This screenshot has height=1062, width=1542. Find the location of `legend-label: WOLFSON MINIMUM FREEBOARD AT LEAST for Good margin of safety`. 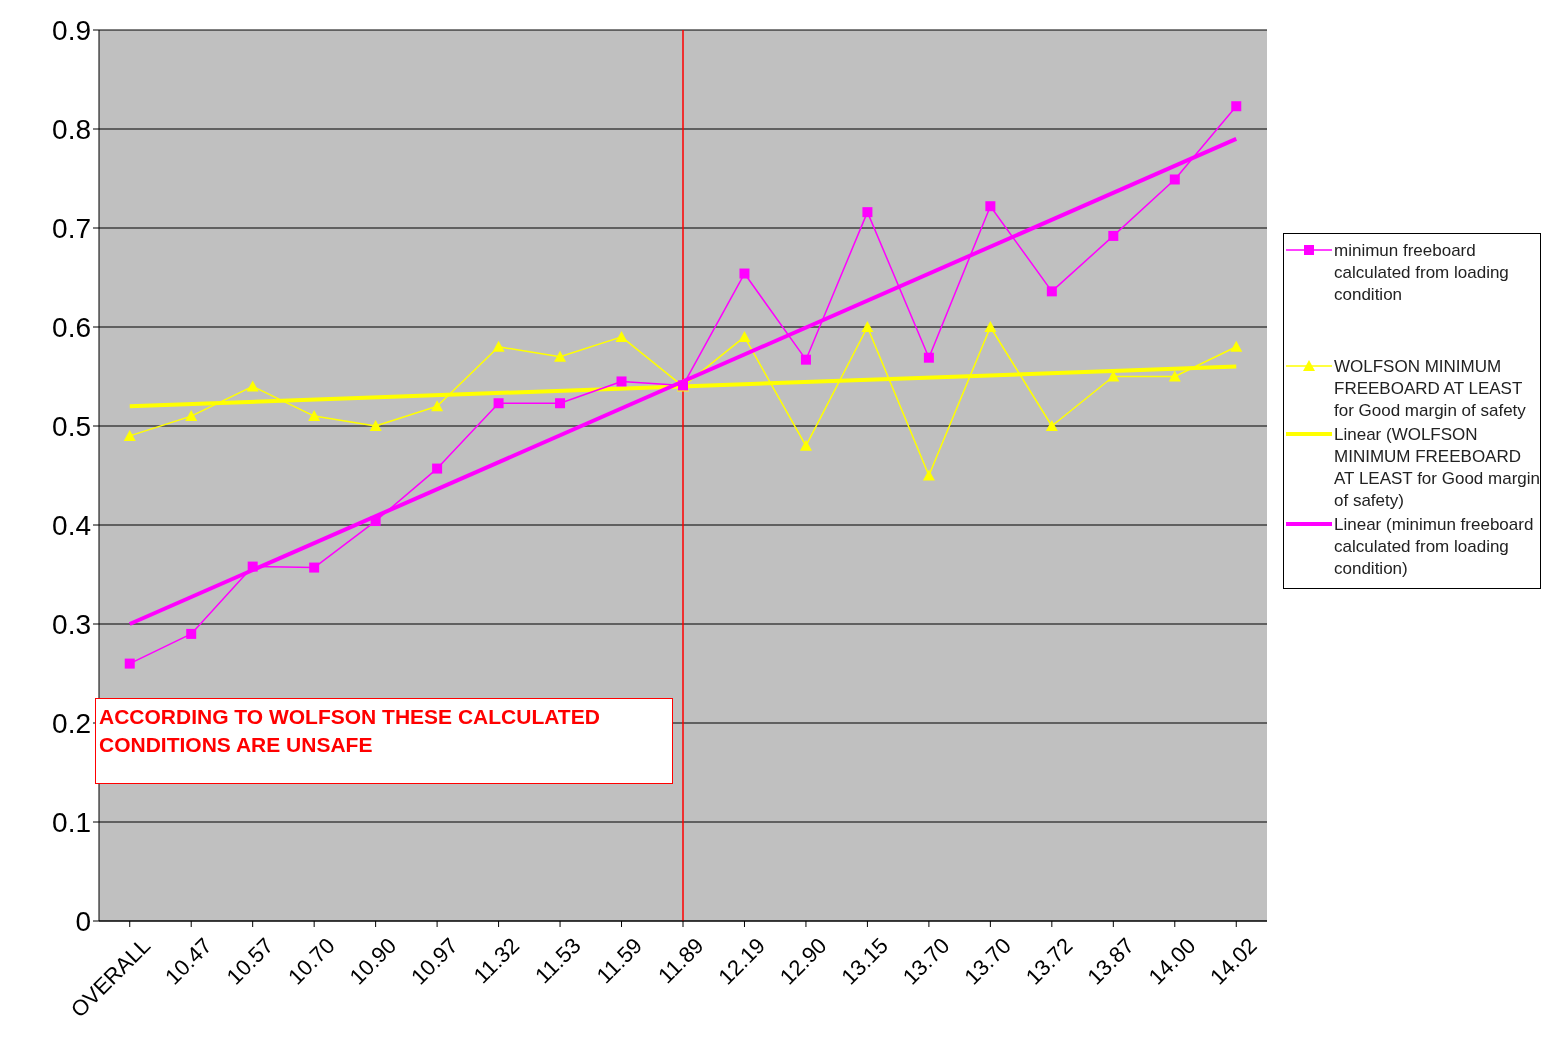

legend-label: WOLFSON MINIMUM FREEBOARD AT LEAST for Good margin of safety is located at coordinates (1430, 389).